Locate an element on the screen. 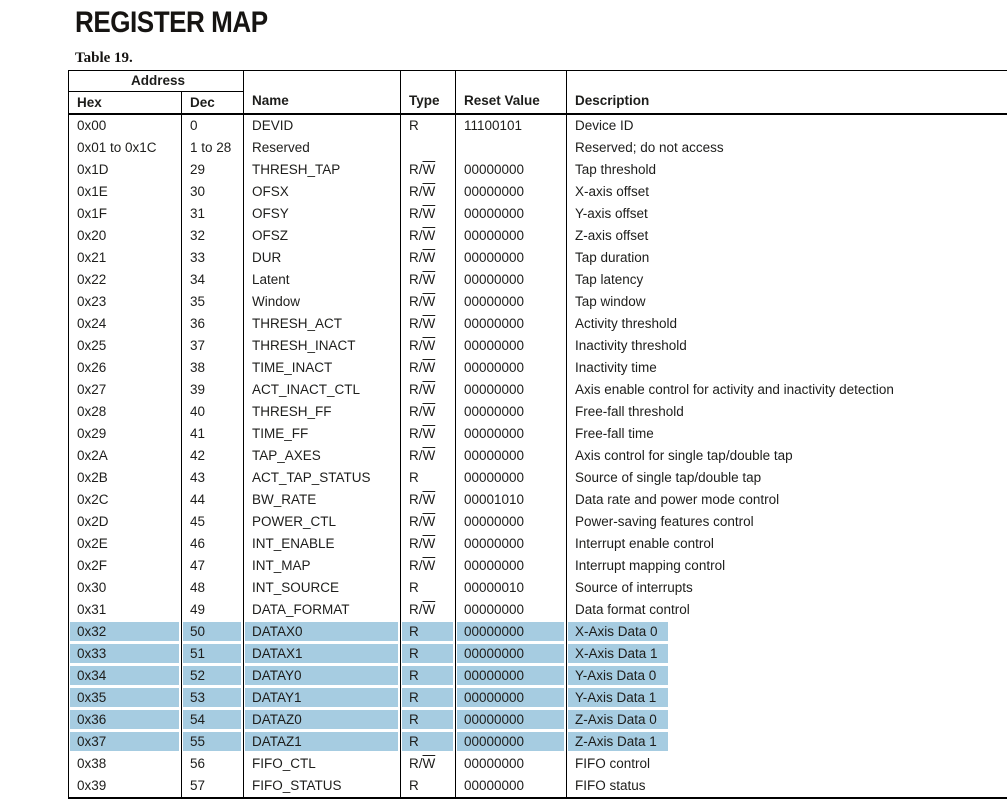 This screenshot has width=1007, height=806. register-address-hex: 0x37 is located at coordinates (125, 741).